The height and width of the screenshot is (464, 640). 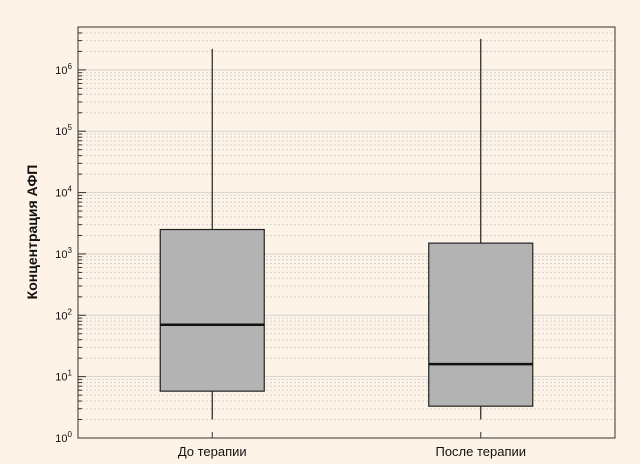 What do you see at coordinates (32, 232) in the screenshot?
I see `y-axis-title: Концентрация АФП` at bounding box center [32, 232].